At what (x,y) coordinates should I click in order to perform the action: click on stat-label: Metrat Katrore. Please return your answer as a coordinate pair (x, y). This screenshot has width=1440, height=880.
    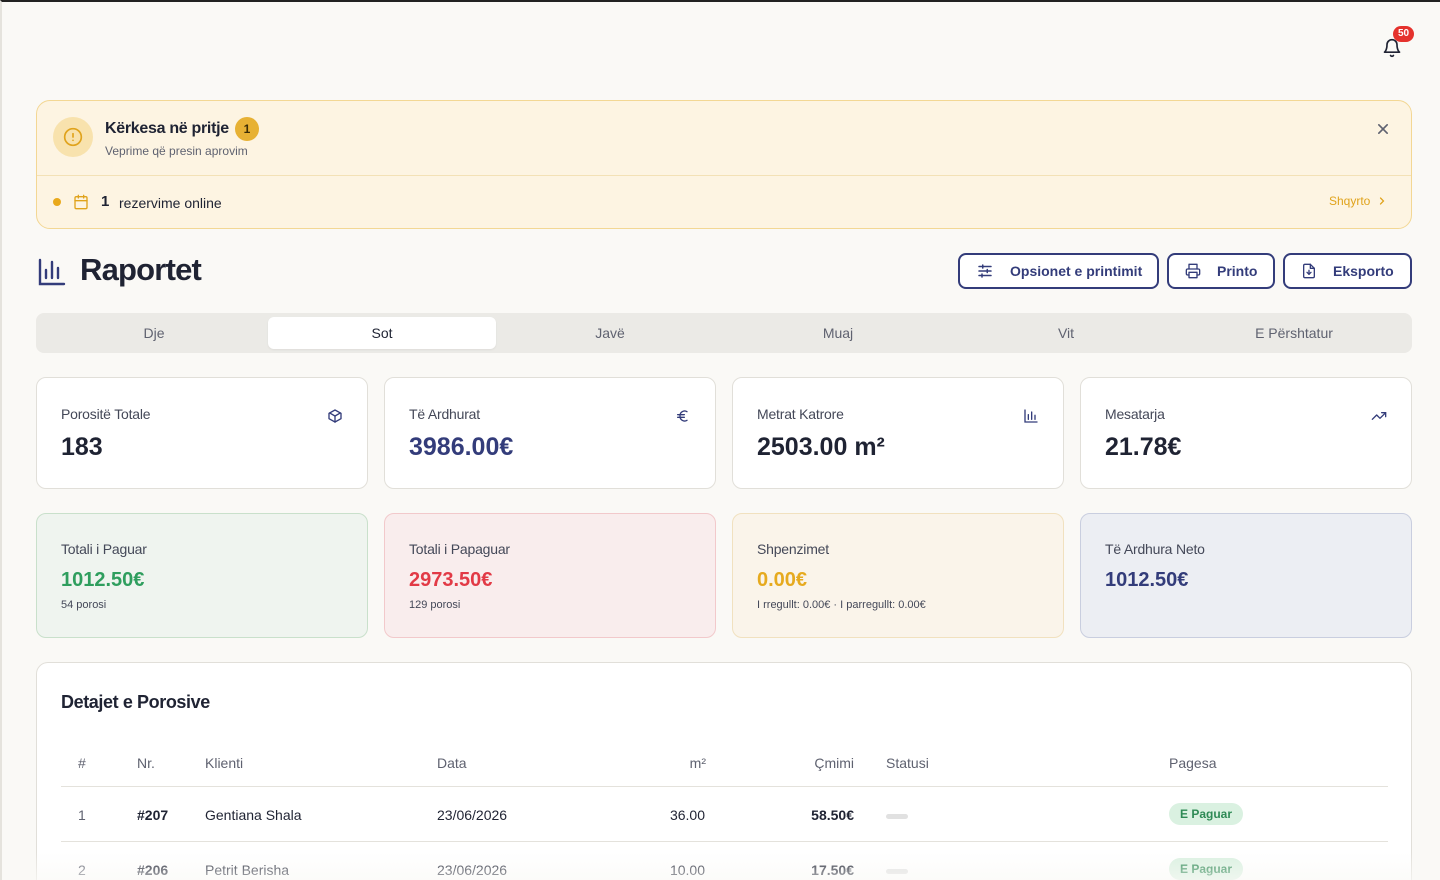
    Looking at the image, I should click on (800, 414).